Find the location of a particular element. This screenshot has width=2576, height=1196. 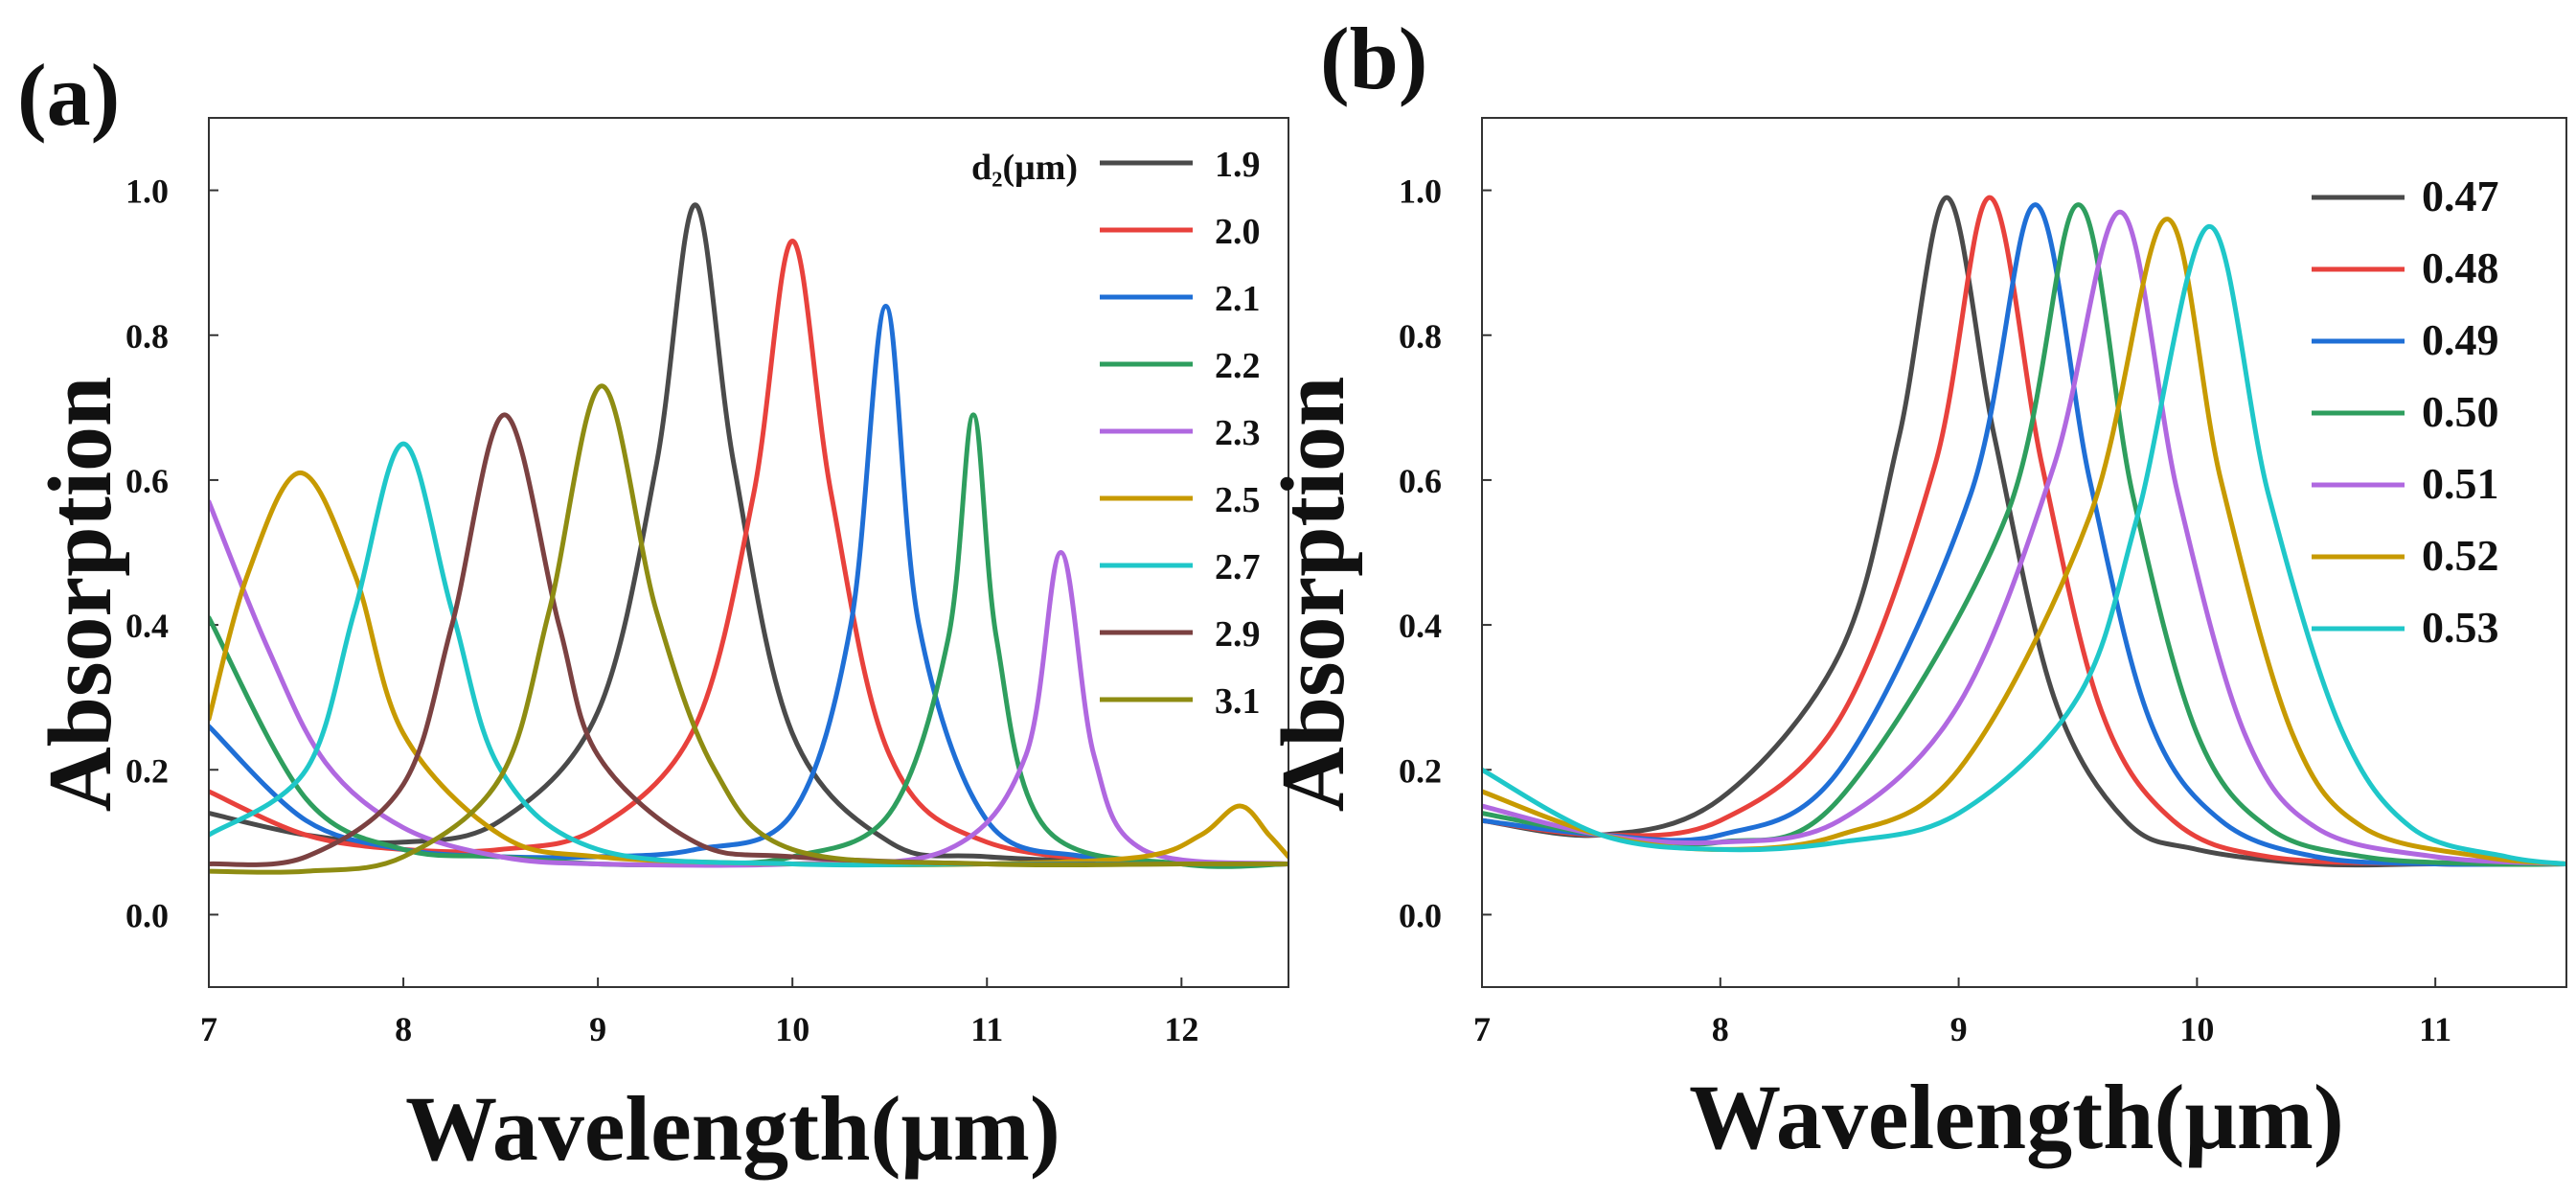

legend-label-1.9: 1.9 is located at coordinates (1238, 165).